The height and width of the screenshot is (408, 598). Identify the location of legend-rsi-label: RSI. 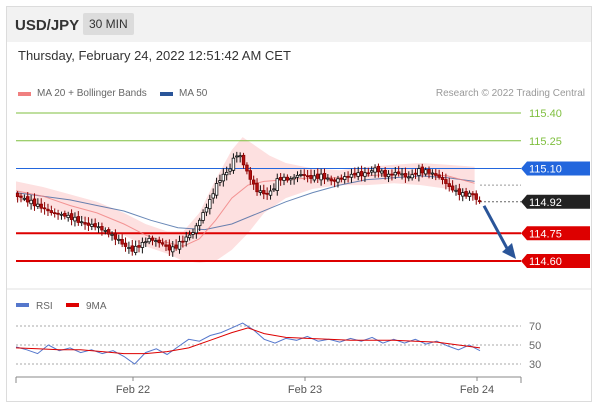
(44, 306).